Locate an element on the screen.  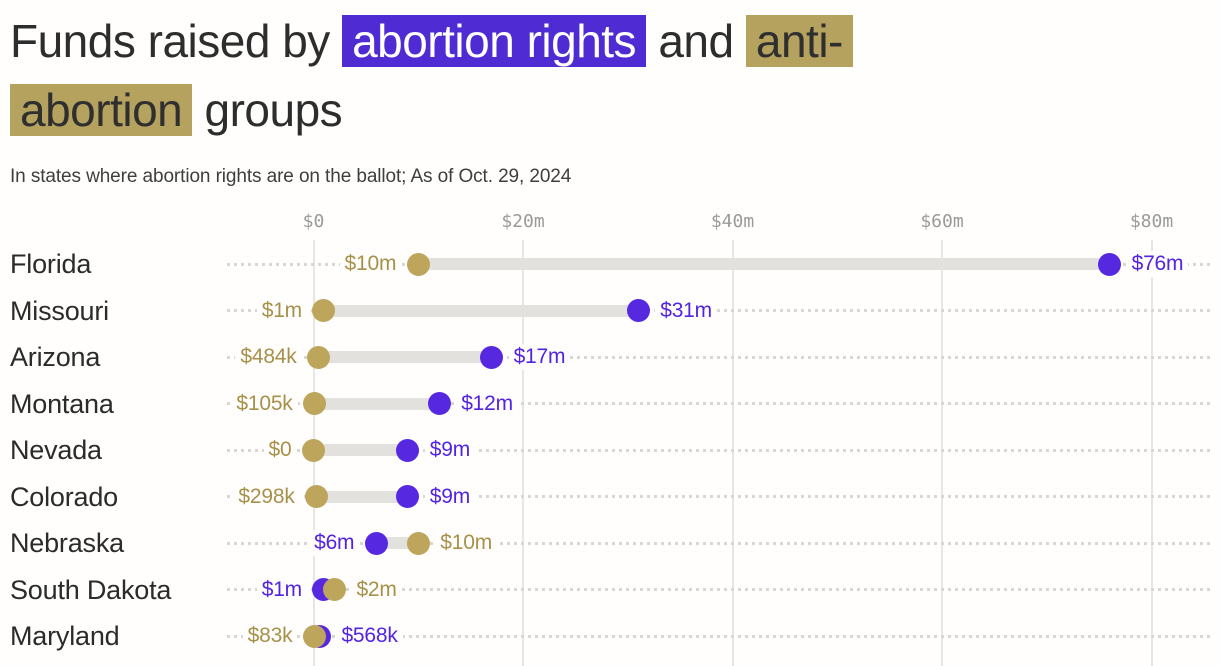
value-label-anti: $105k is located at coordinates (264, 403).